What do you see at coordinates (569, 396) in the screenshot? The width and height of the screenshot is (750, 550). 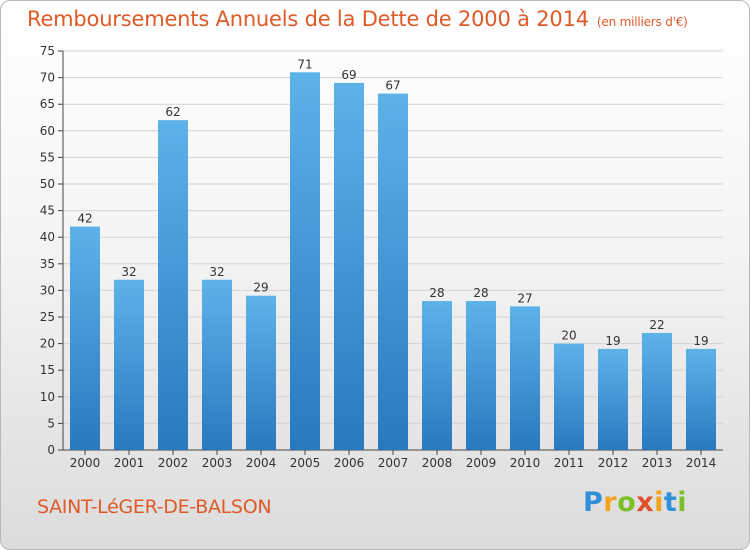 I see `bar-2011` at bounding box center [569, 396].